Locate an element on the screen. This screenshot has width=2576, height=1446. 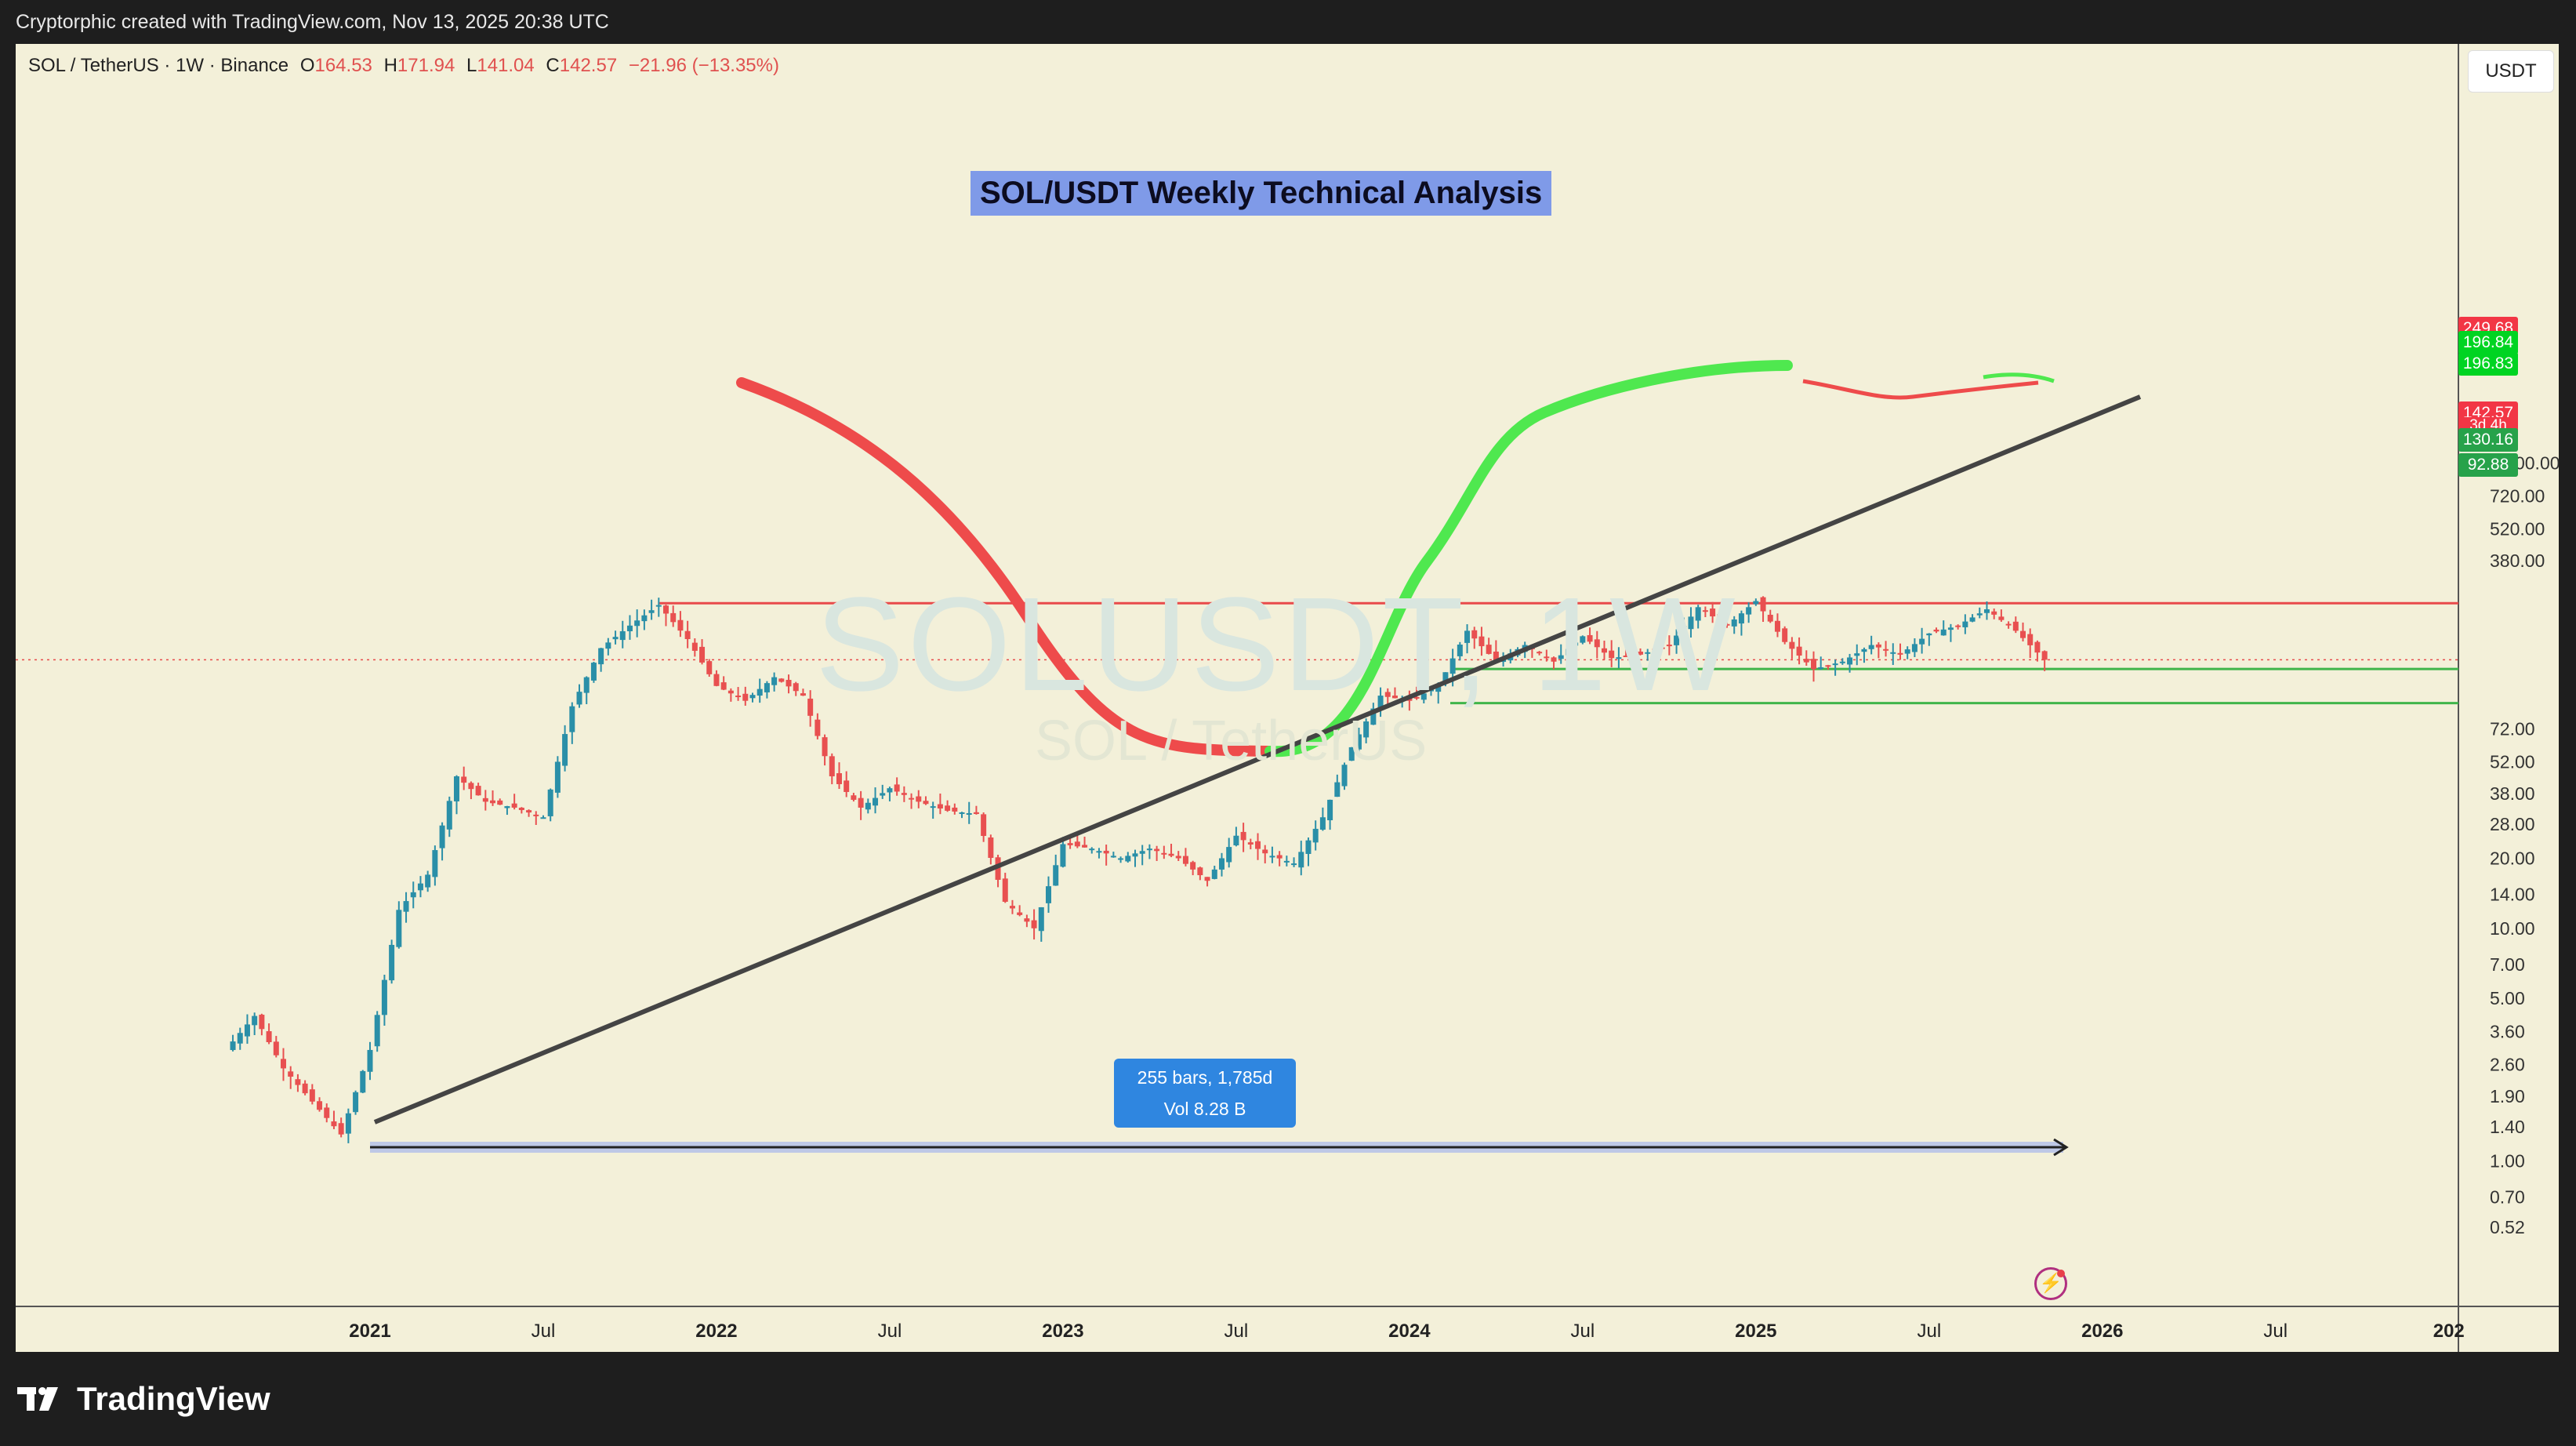
currency-unit-button: USDT is located at coordinates (2511, 71).